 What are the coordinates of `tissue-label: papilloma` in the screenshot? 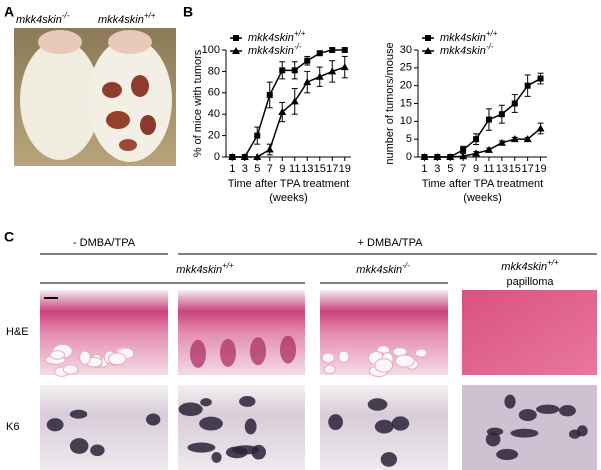 It's located at (530, 282).